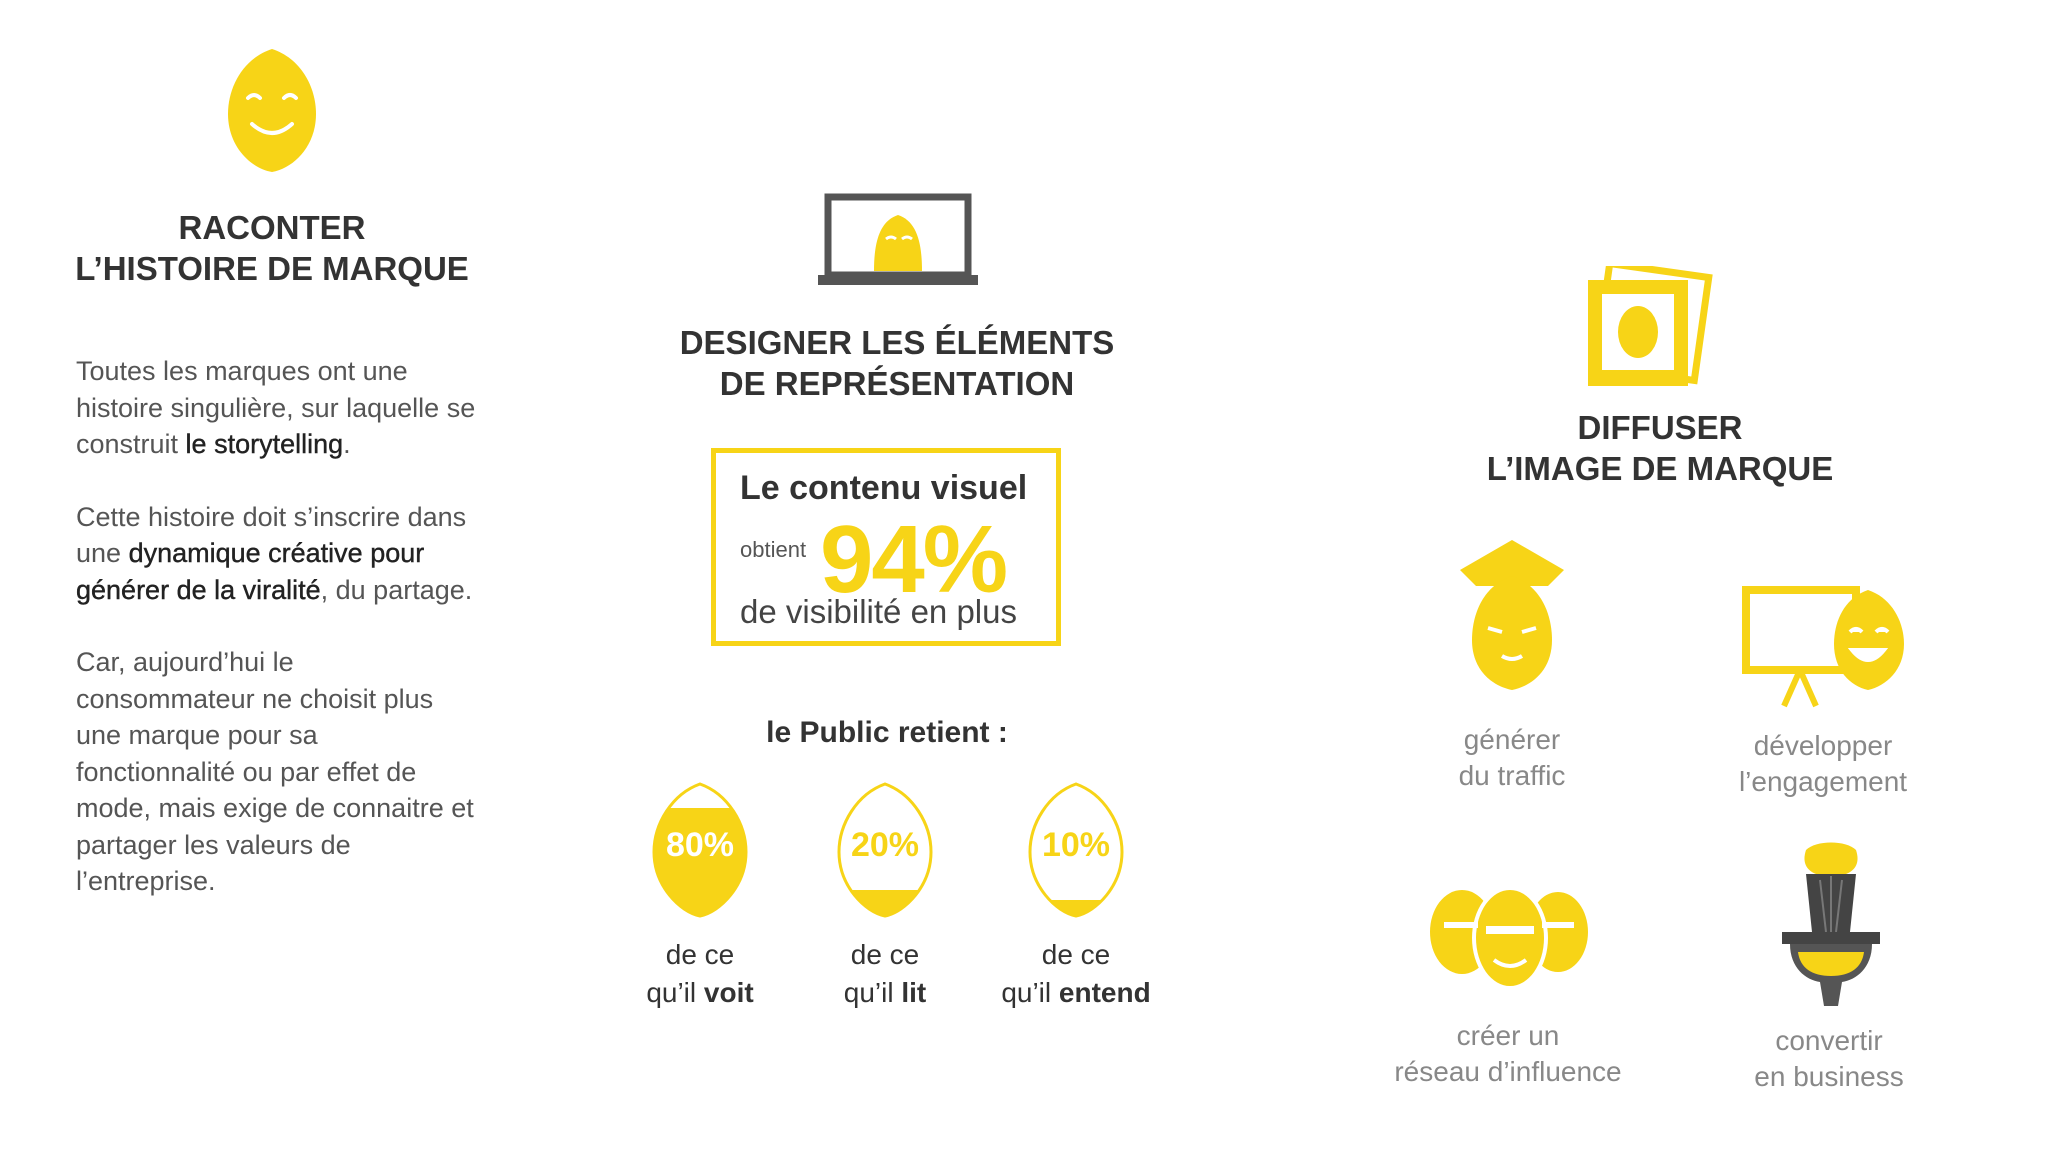  I want to click on stat-figure: 94%, so click(914, 559).